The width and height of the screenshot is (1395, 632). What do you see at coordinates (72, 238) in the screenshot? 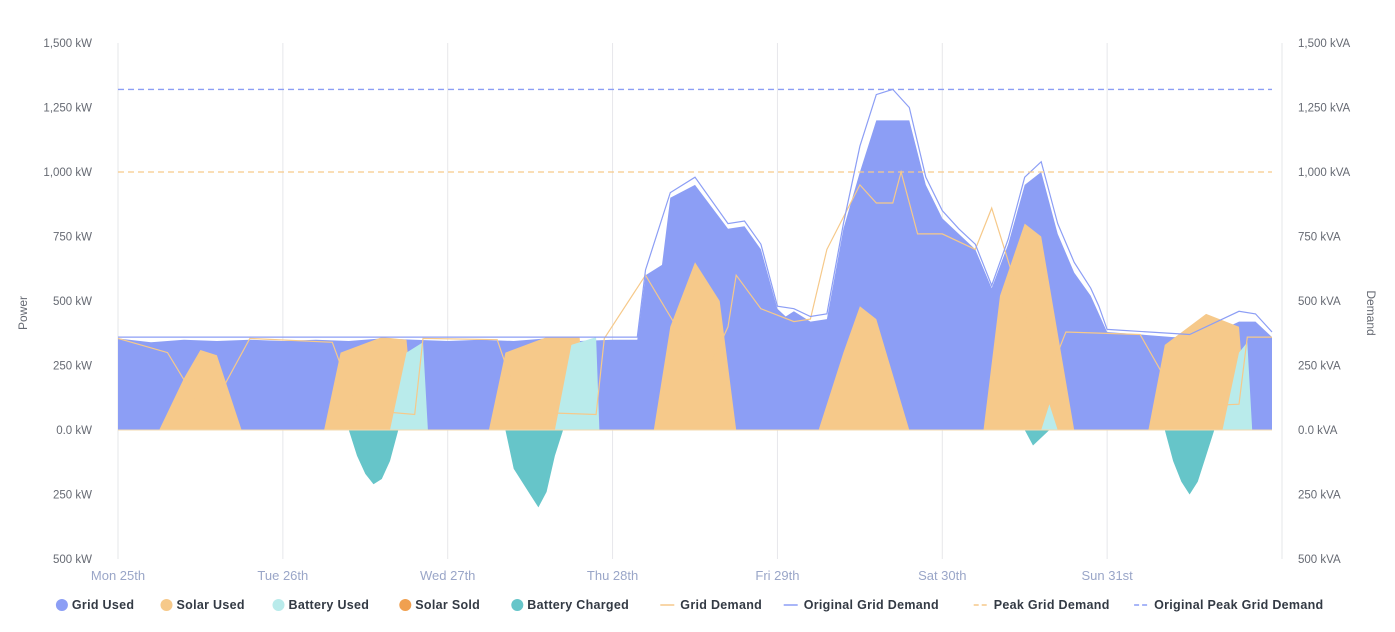
I see `y-left-tick-label: 750 kW` at bounding box center [72, 238].